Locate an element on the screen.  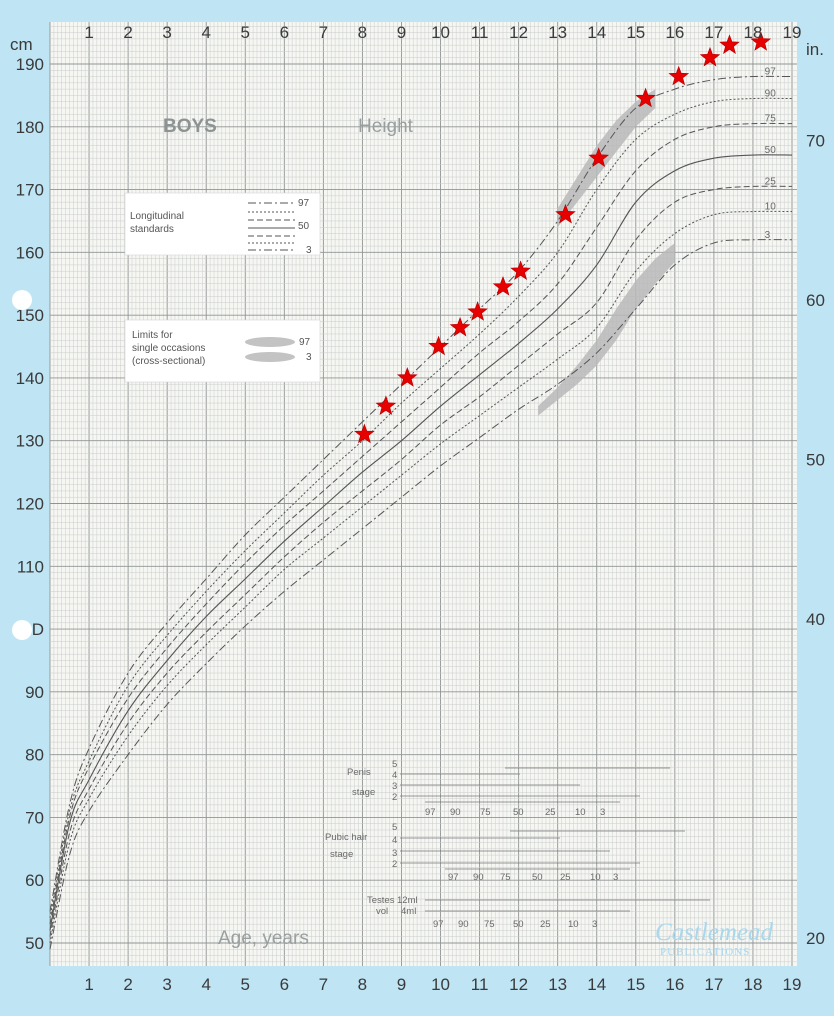
y-tick-left-label: 110 is located at coordinates (30, 566).